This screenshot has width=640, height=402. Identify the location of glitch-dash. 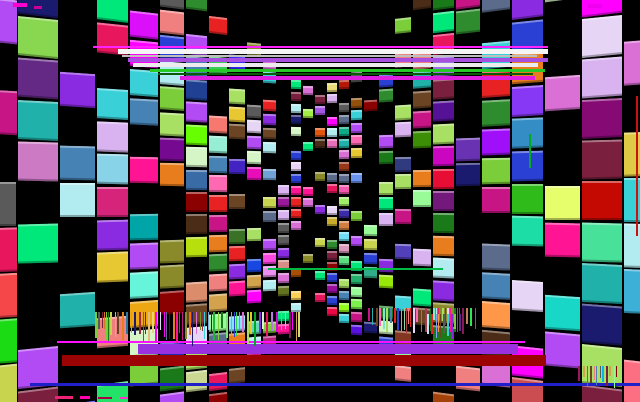
(85, 397).